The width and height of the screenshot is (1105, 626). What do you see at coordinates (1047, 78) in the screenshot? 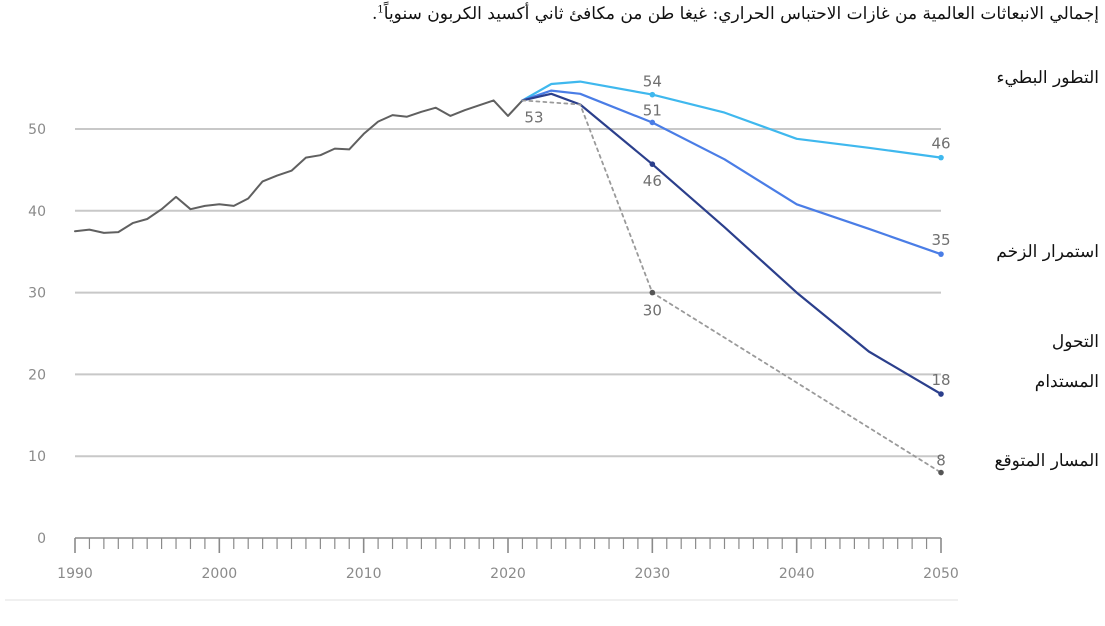
I see `scenario-label-slow-evolution: التطور البطيء` at bounding box center [1047, 78].